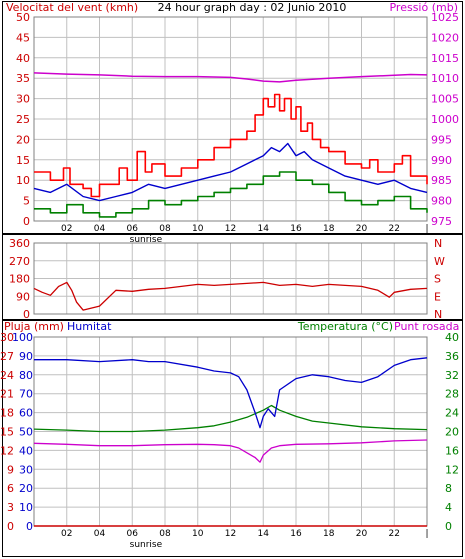 The image size is (465, 559). Describe the element at coordinates (230, 77) in the screenshot. I see `pressure-line` at that location.